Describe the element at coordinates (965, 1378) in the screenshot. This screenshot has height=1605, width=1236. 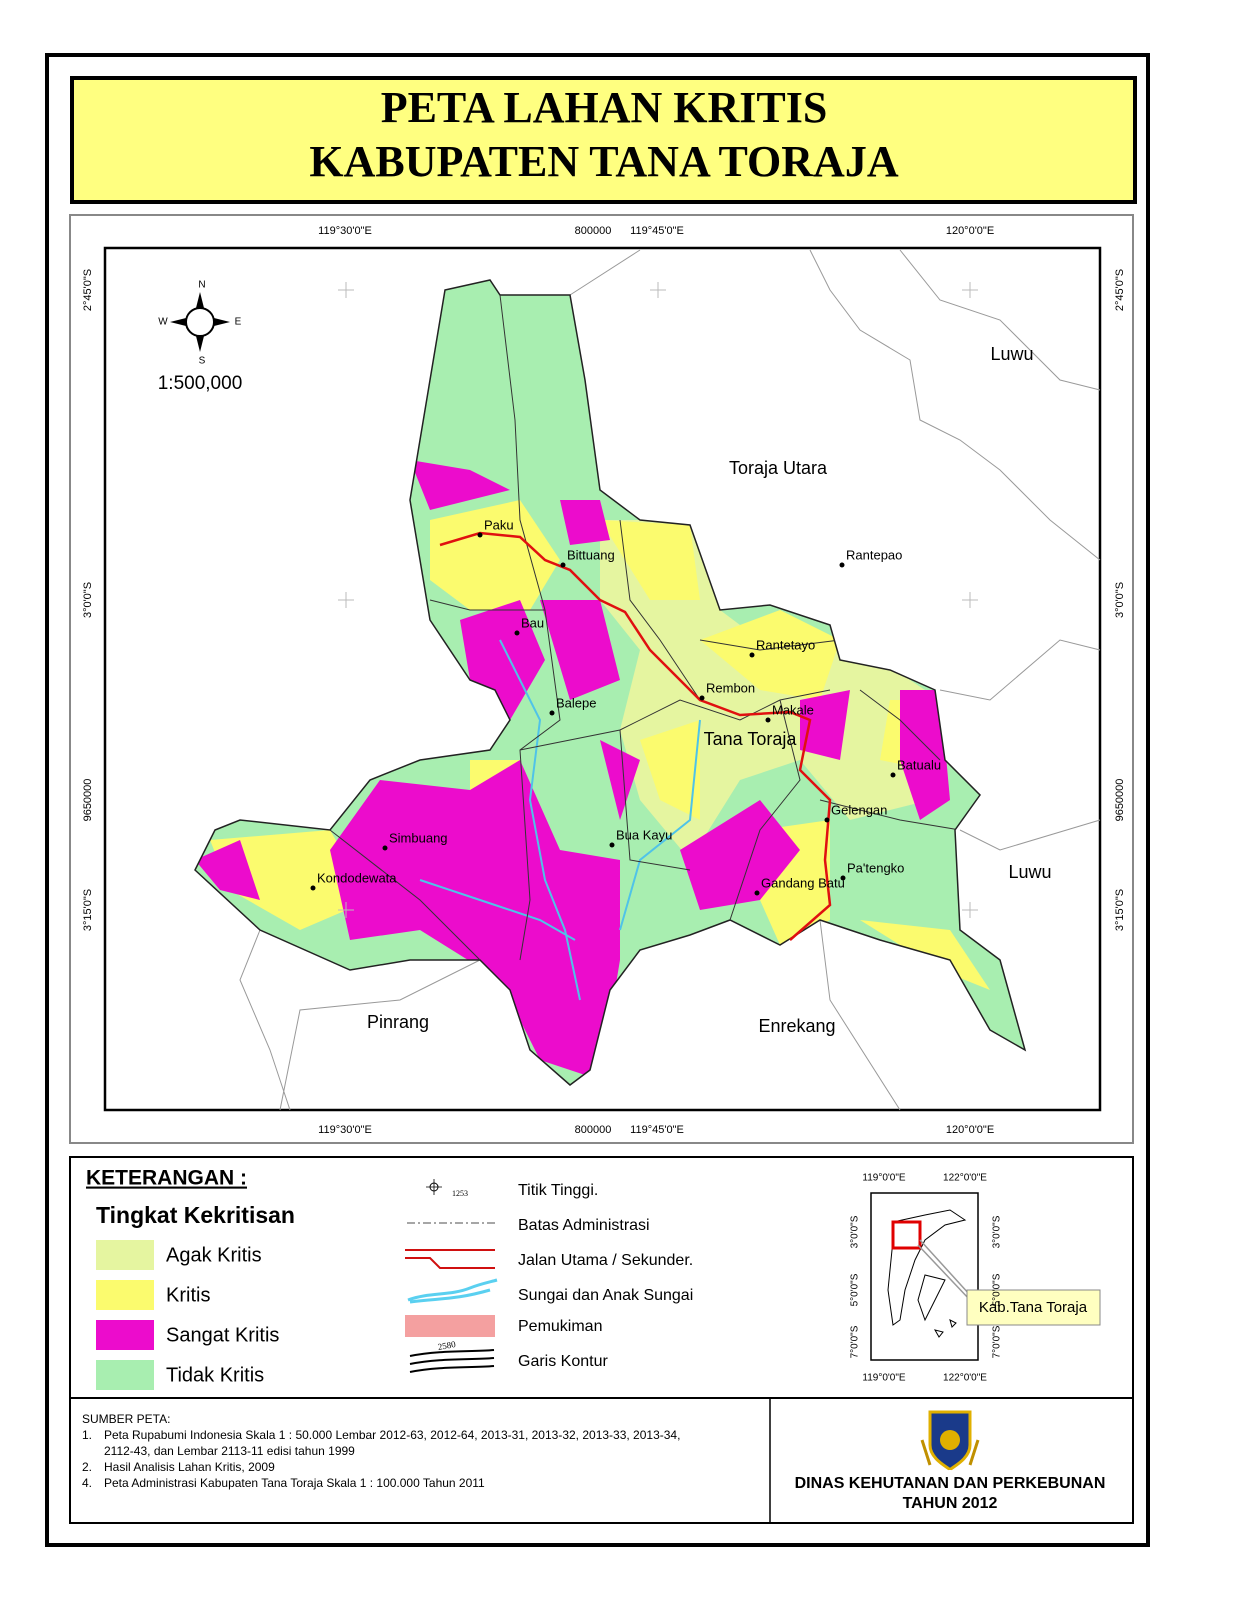
I see `inset-graticule: 122°0'0"E` at that location.